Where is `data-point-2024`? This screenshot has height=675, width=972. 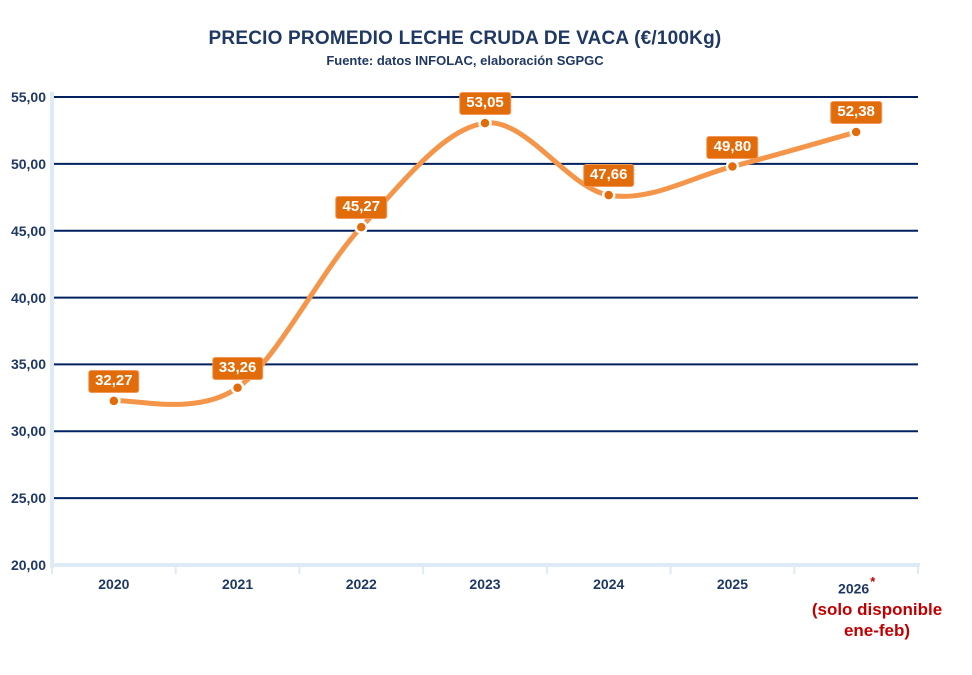
data-point-2024 is located at coordinates (608, 195).